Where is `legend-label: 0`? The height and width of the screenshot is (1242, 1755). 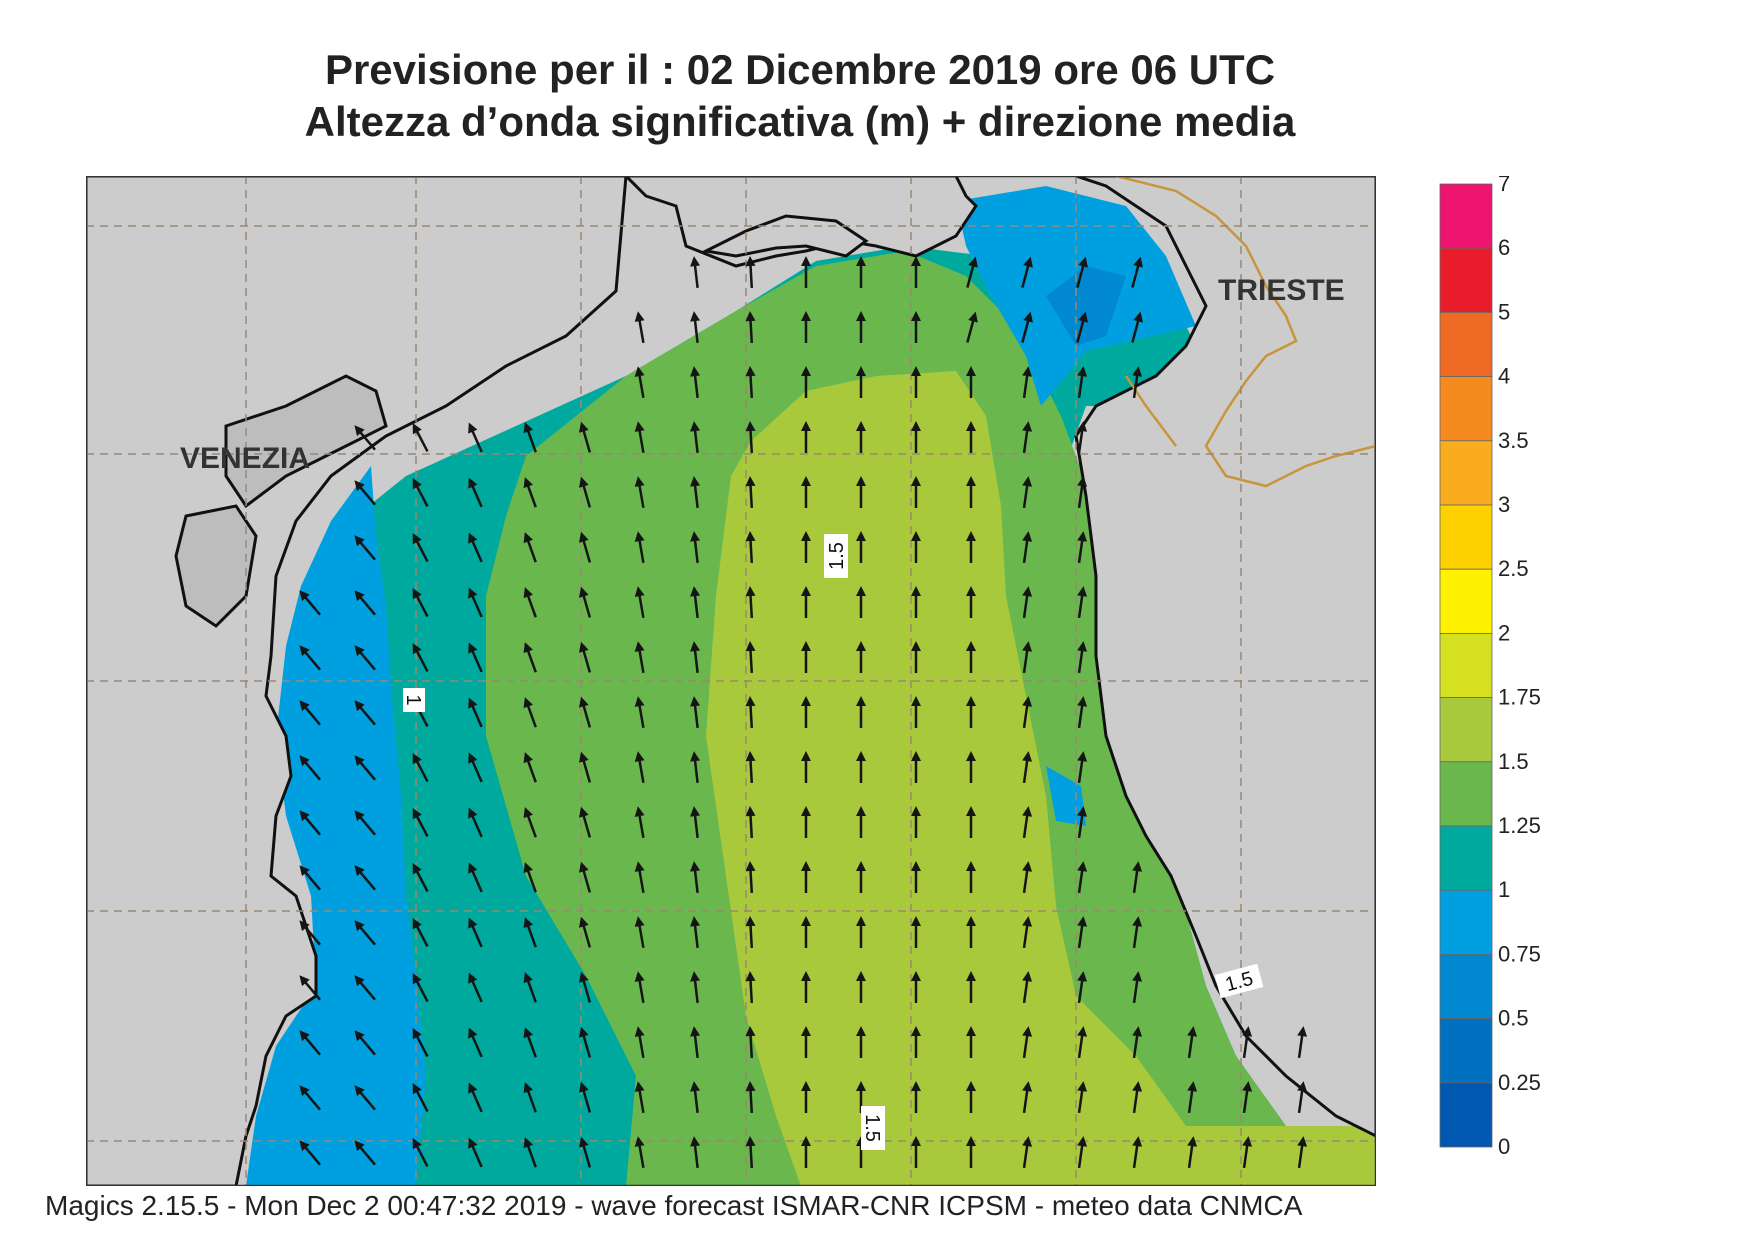
legend-label: 0 is located at coordinates (1504, 1145).